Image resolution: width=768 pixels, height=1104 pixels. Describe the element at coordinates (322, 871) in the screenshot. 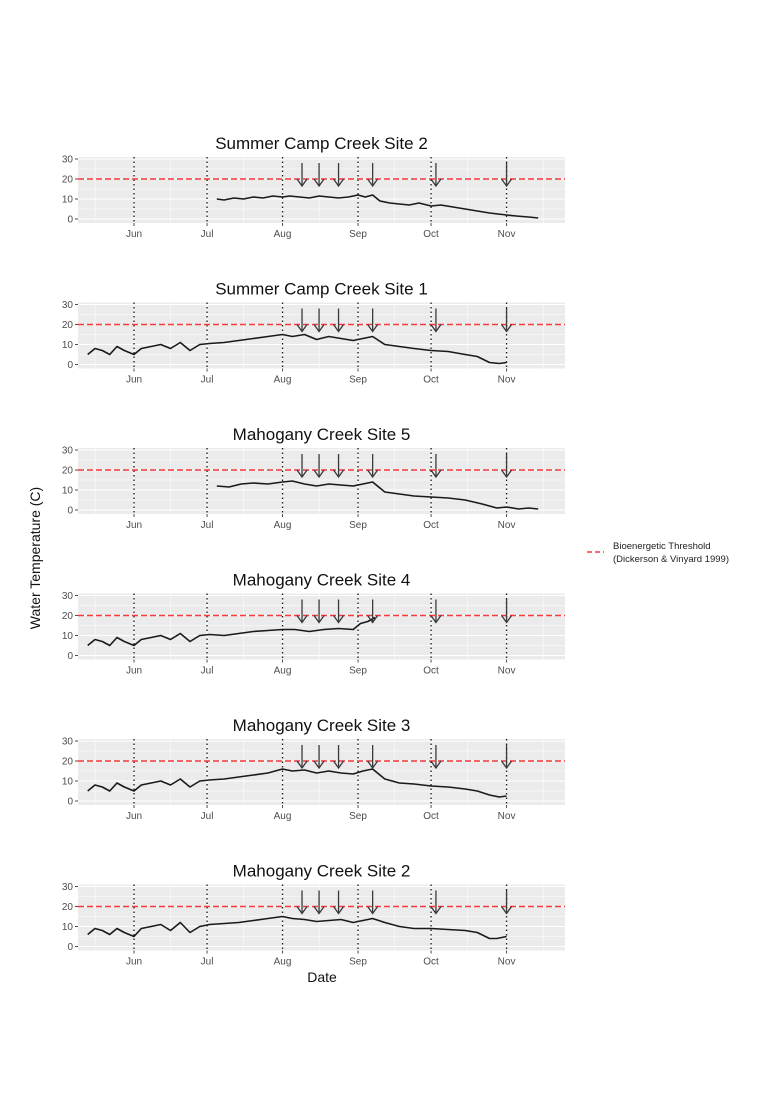

I see `panel-title: Mahogany Creek Site 2` at that location.